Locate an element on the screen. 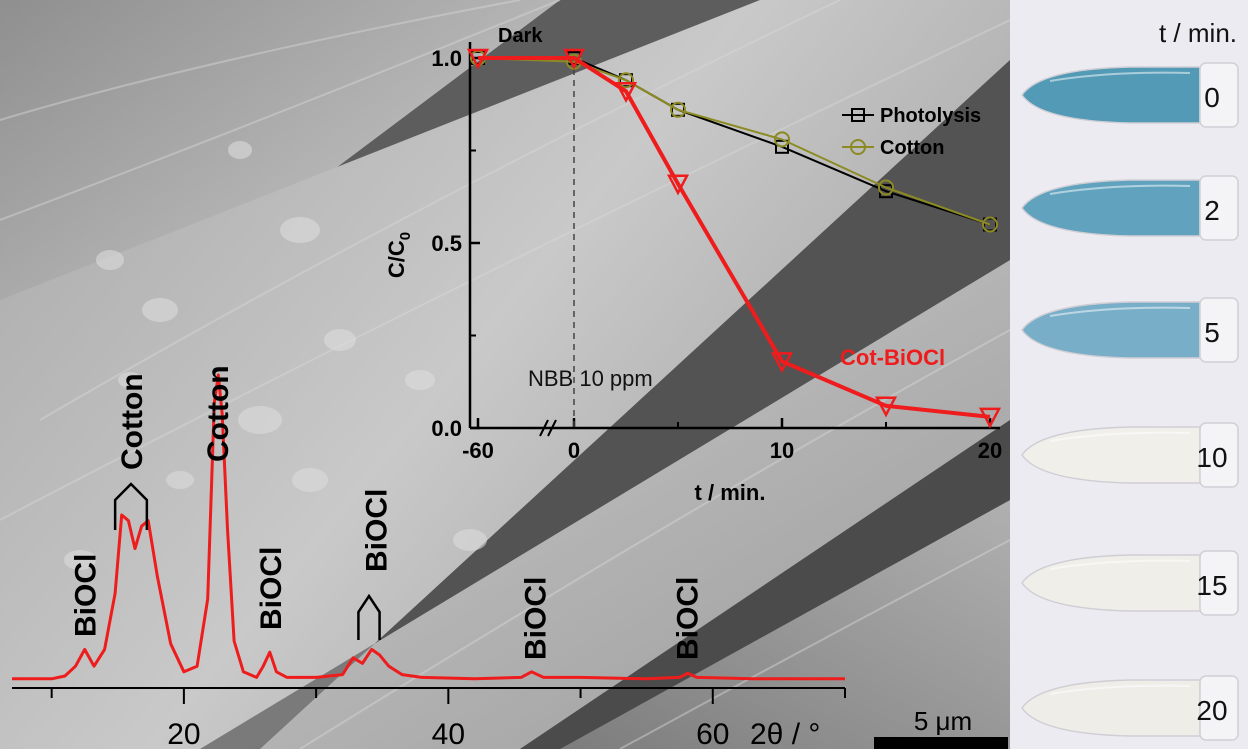 The width and height of the screenshot is (1248, 749). vial-time-label: 2 is located at coordinates (1212, 210).